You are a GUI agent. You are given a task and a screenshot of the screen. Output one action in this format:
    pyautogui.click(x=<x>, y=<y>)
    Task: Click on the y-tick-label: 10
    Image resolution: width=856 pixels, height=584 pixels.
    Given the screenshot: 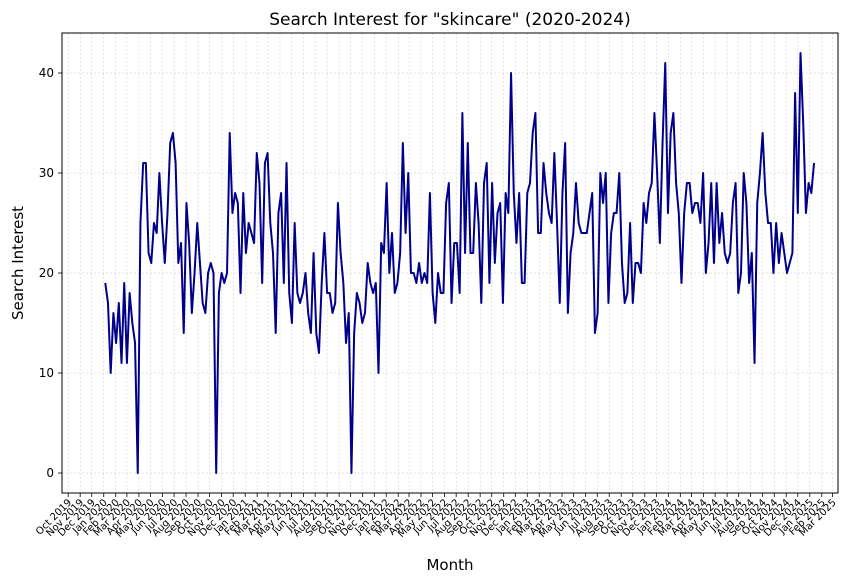 What is the action you would take?
    pyautogui.click(x=46, y=373)
    